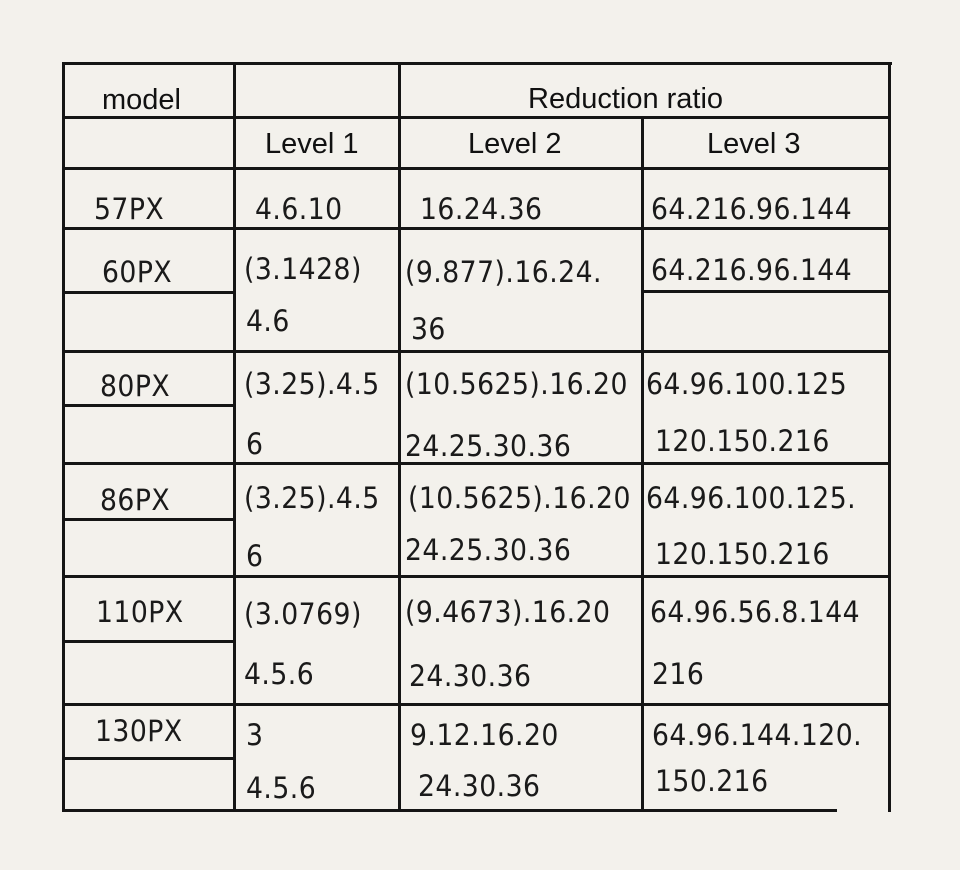 This screenshot has height=870, width=960. Describe the element at coordinates (889, 437) in the screenshot. I see `table-border-right` at that location.